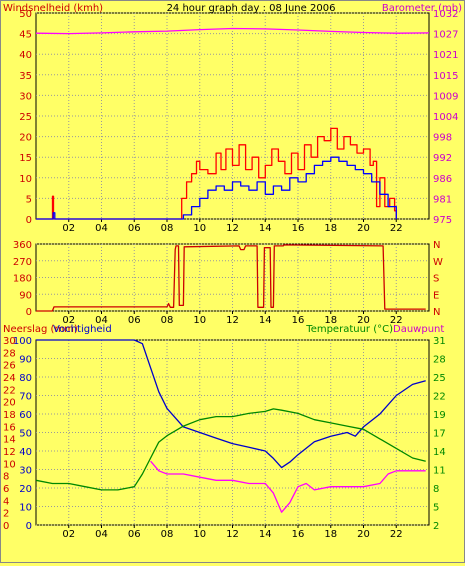 This screenshot has width=465, height=566. I want to click on wind-y-tick-label: 45, so click(25, 35).